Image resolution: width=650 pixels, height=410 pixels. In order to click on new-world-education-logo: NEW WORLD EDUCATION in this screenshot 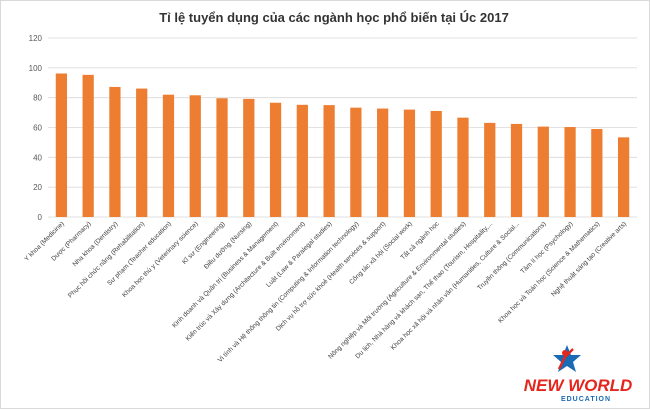, I will do `click(578, 374)`.